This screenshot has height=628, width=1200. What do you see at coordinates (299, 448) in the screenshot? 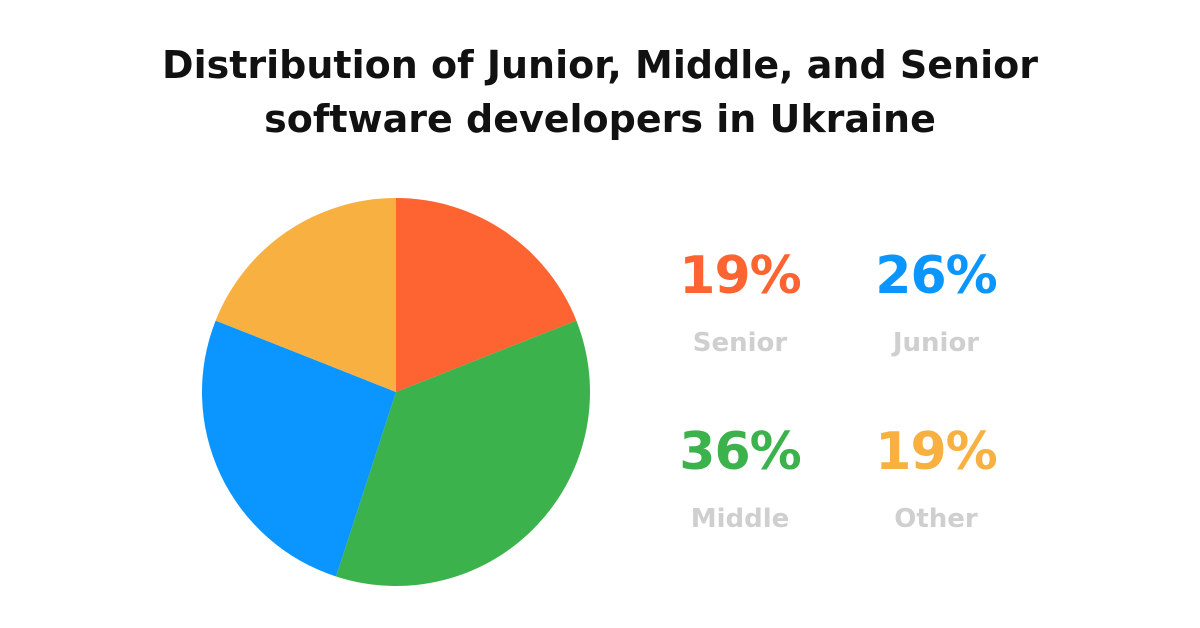
I see `pie-slice-junior` at bounding box center [299, 448].